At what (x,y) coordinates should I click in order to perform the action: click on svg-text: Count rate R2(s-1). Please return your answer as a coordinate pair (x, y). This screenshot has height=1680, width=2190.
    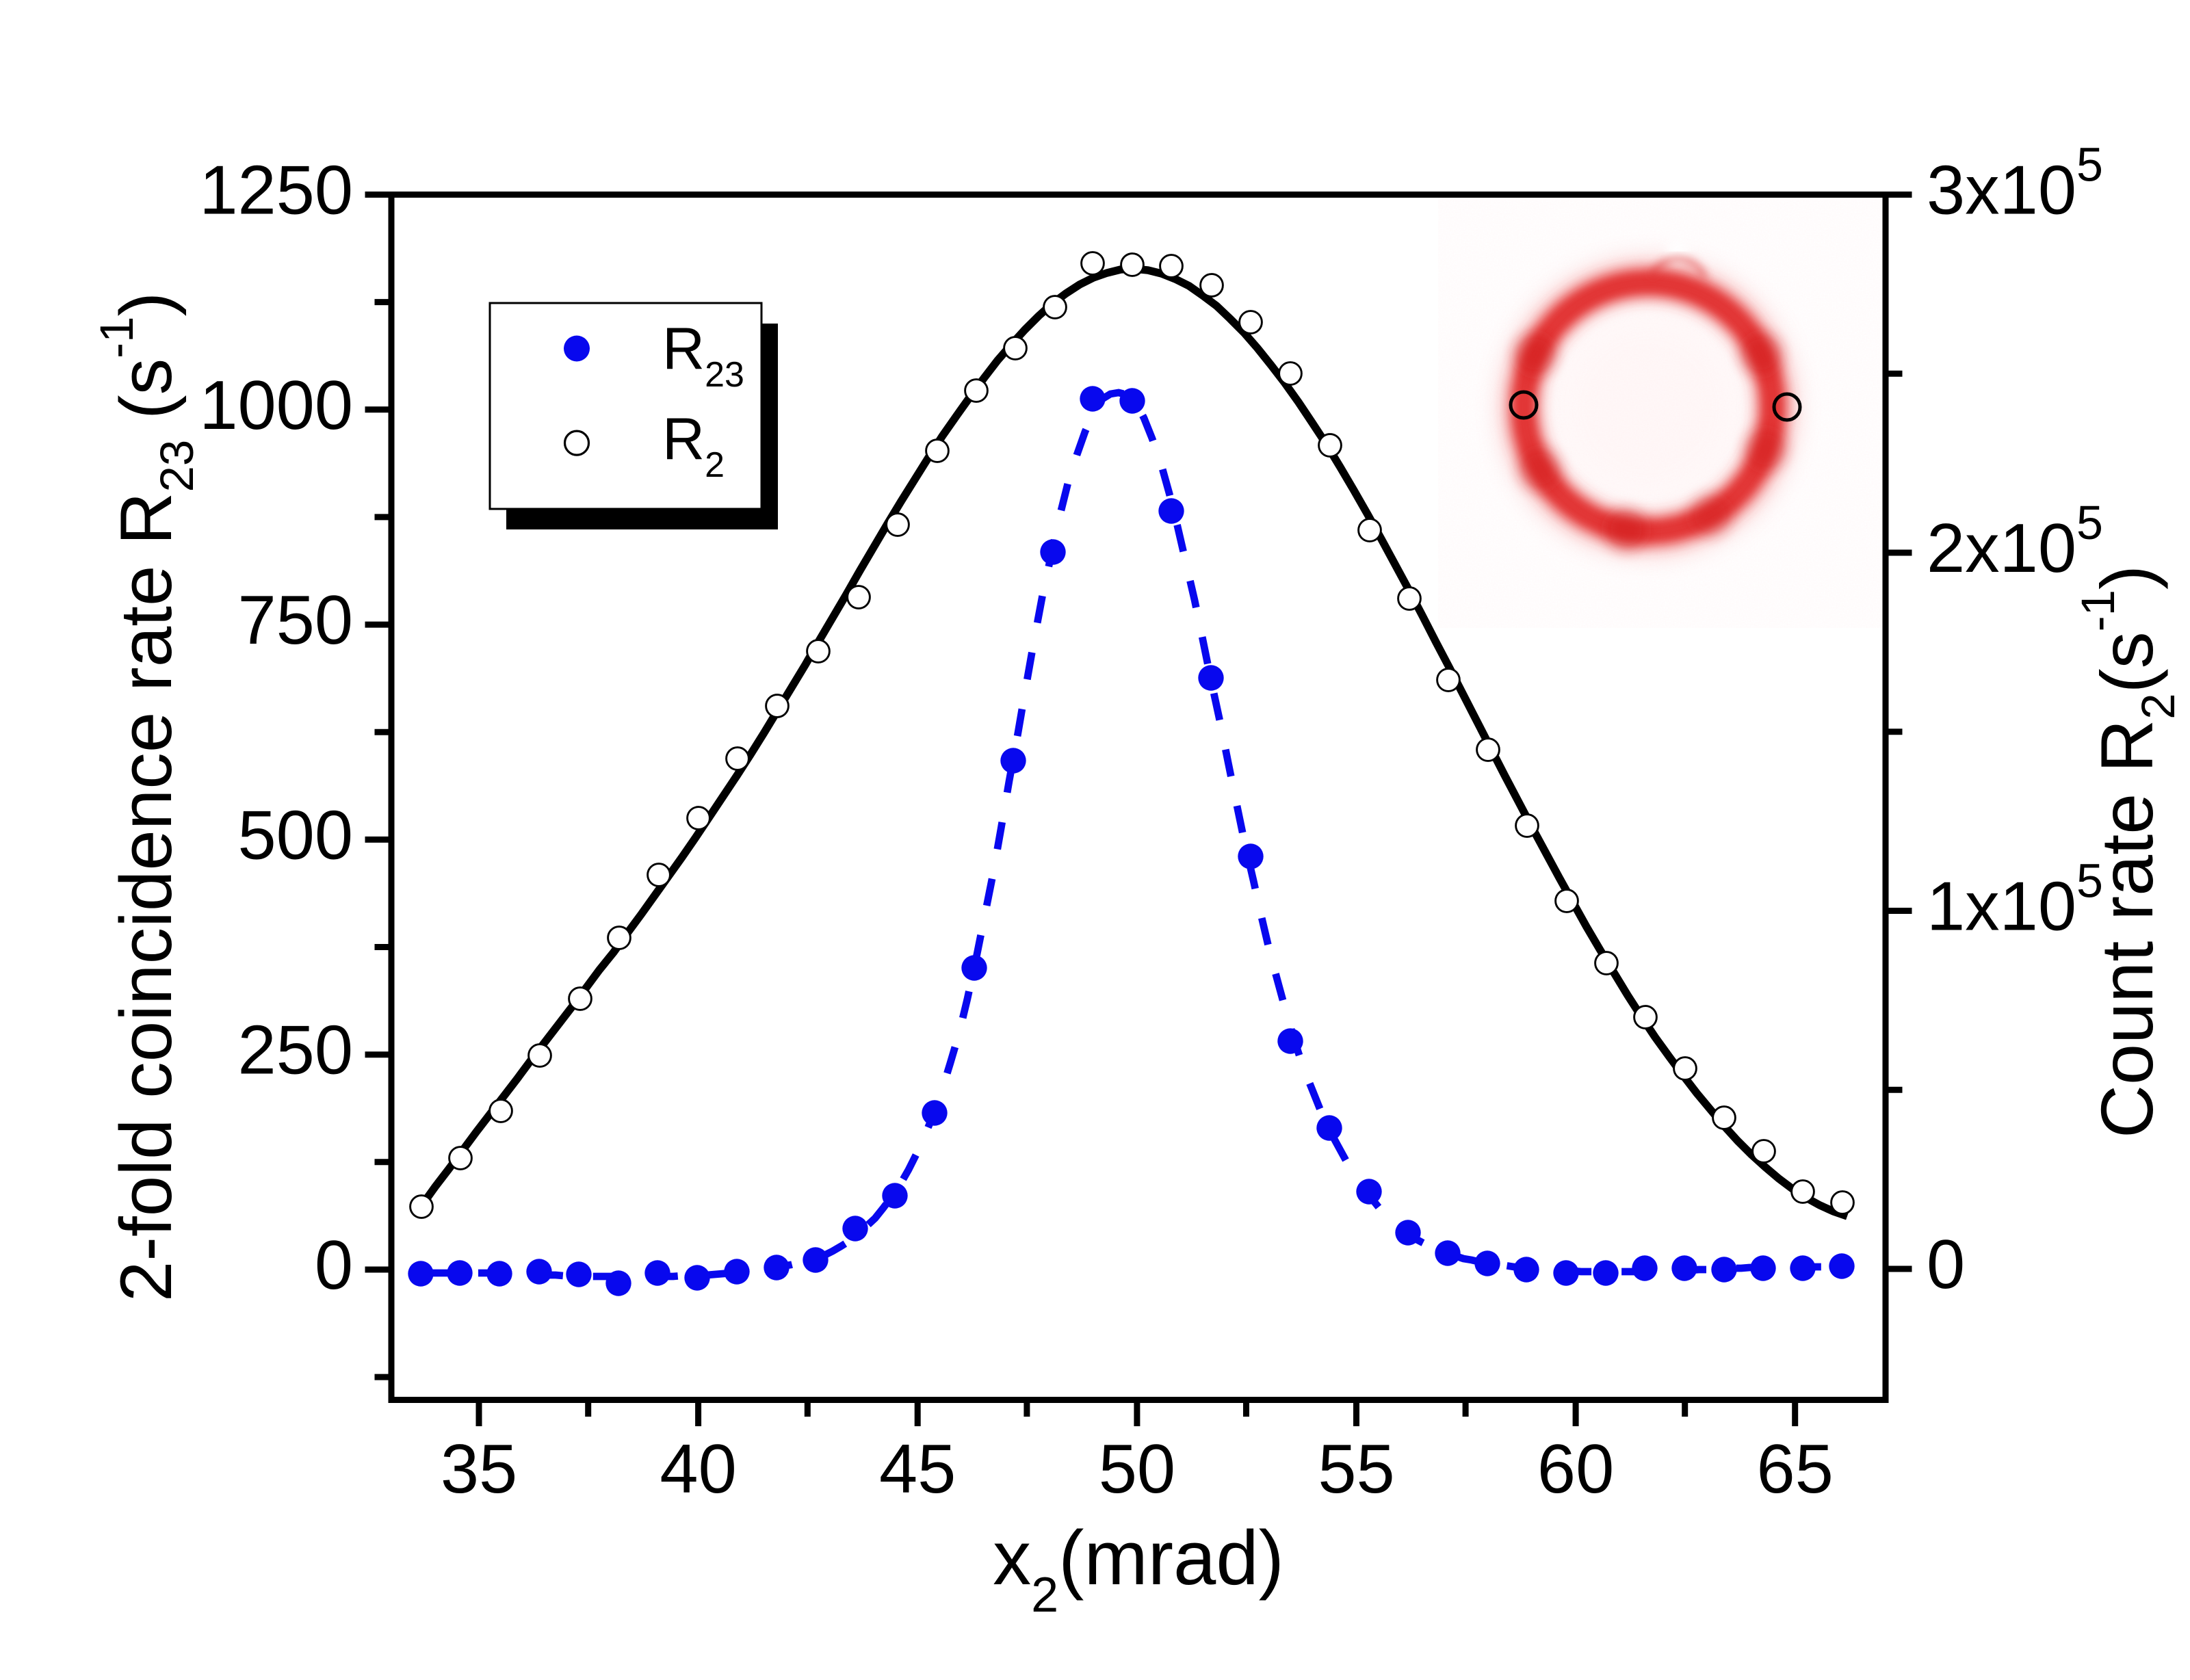
    Looking at the image, I should click on (2128, 851).